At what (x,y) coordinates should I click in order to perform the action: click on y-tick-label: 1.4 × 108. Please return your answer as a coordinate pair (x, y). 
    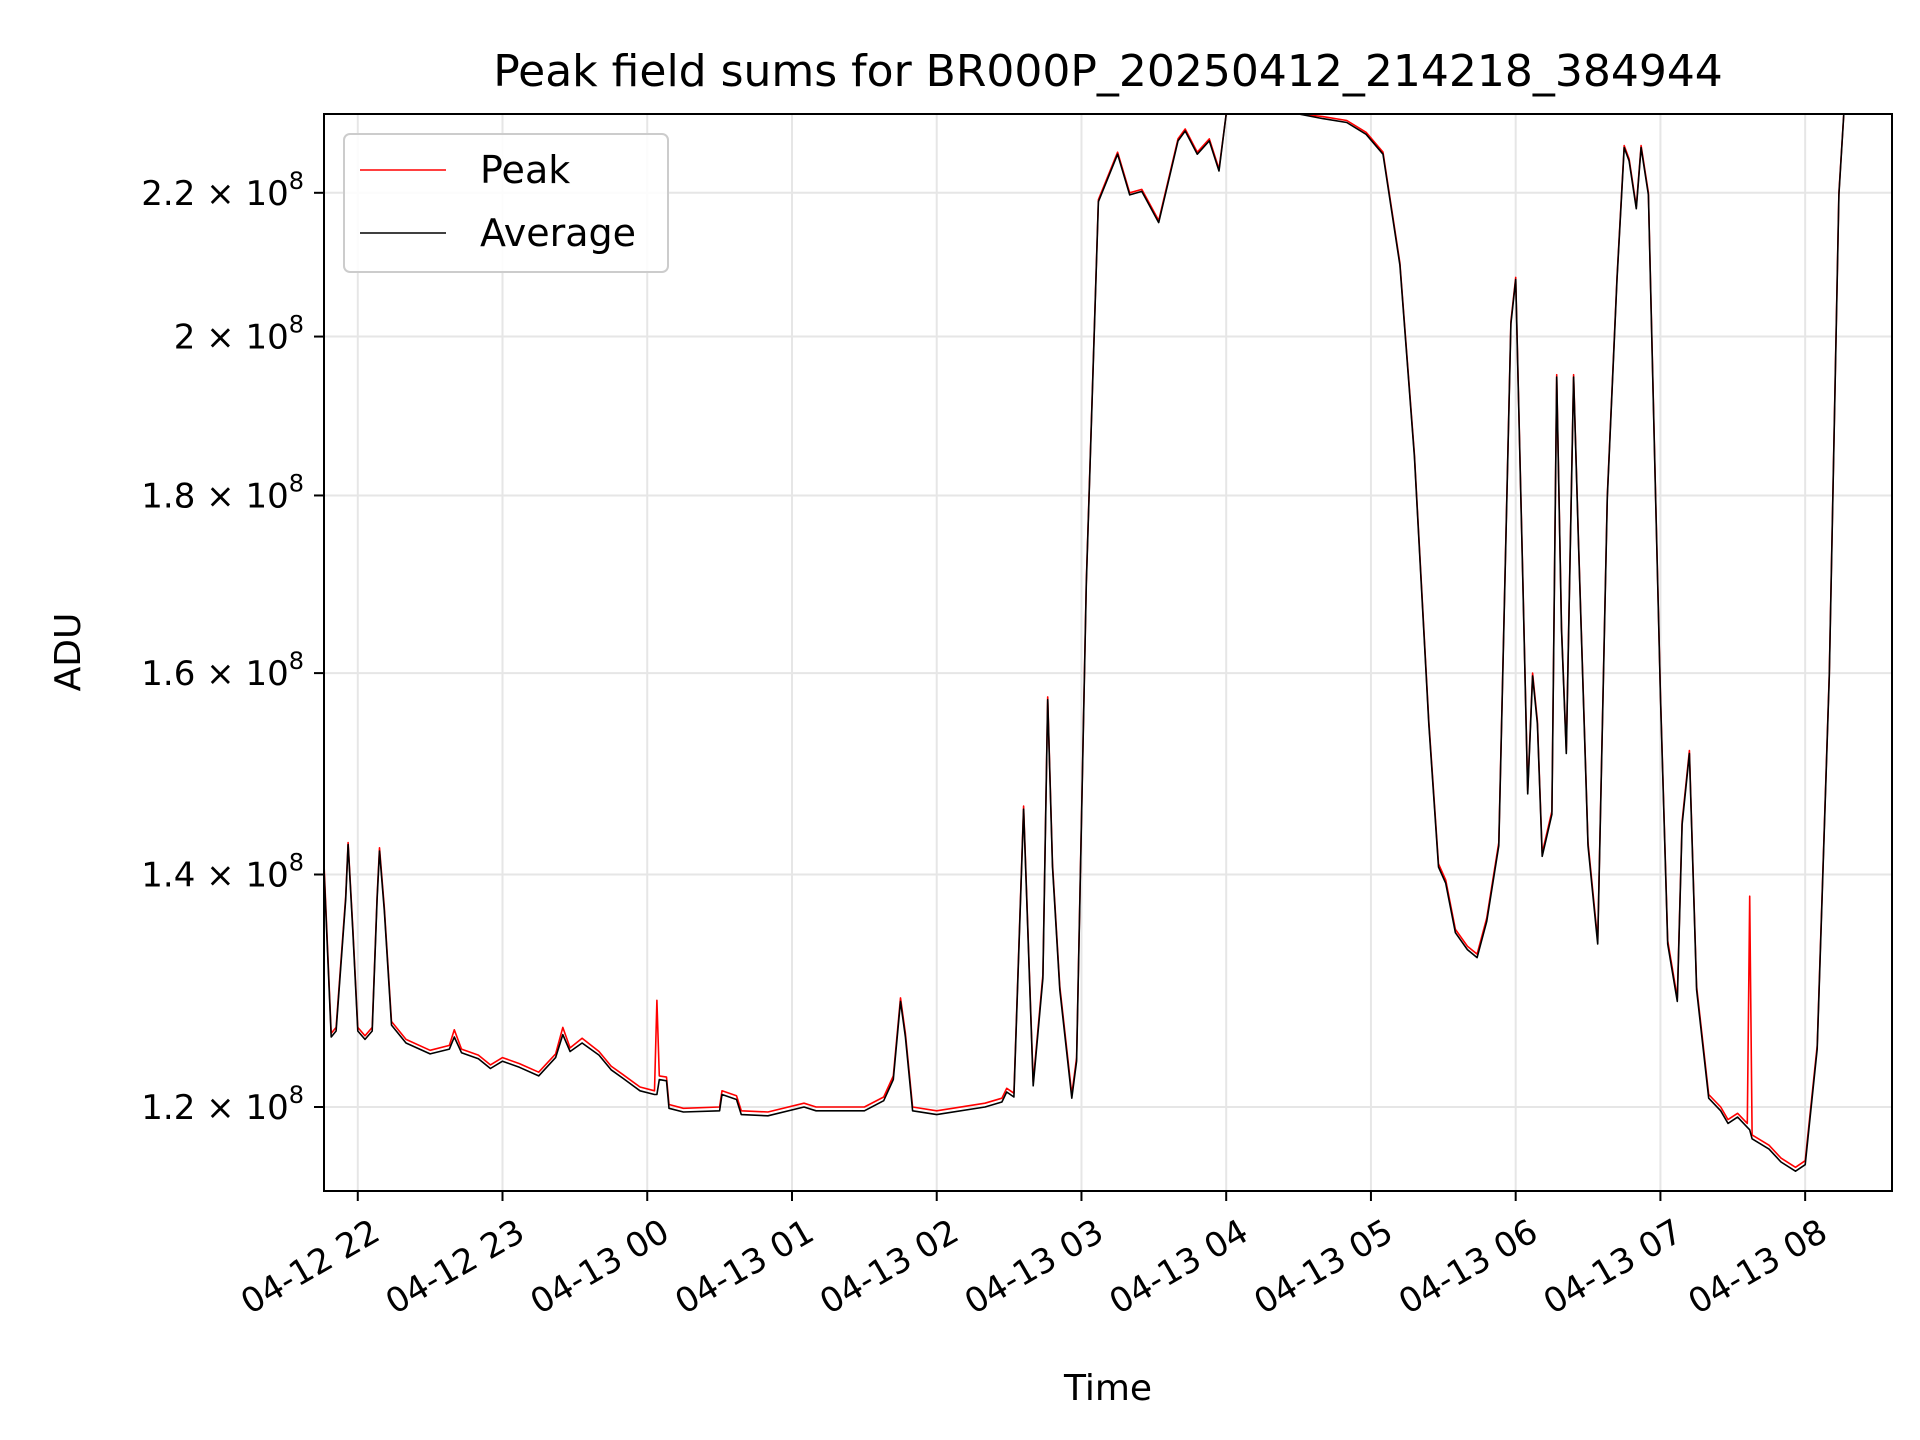
    Looking at the image, I should click on (222, 872).